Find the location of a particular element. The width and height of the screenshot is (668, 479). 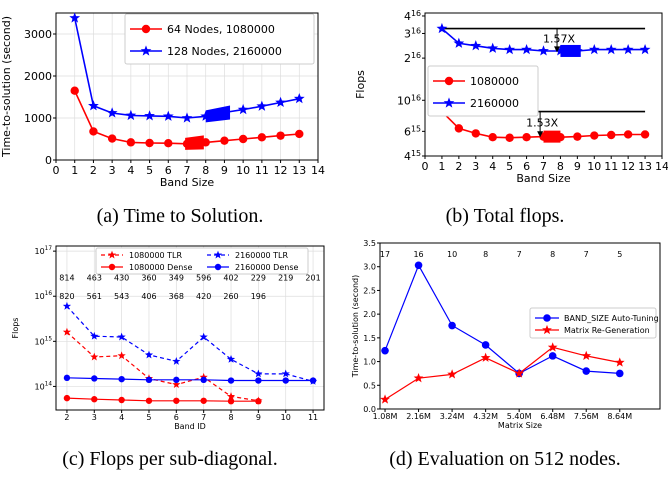

a-legend-marker is located at coordinates (146, 29).